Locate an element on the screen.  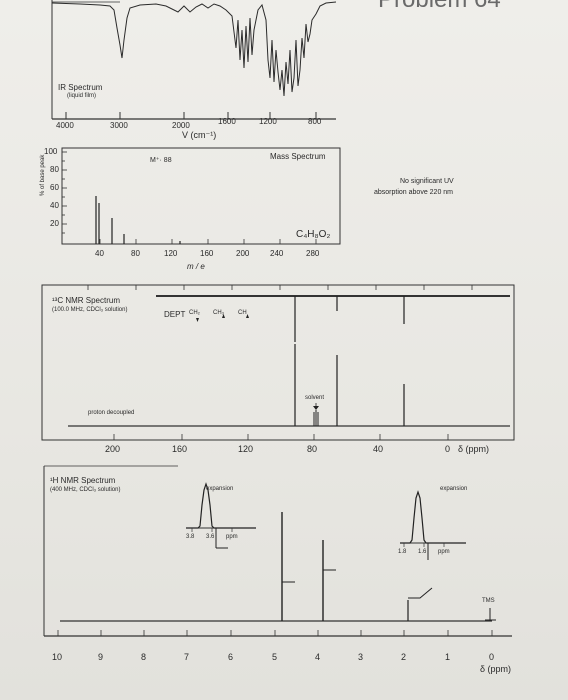
c13-tick-40: 40 is located at coordinates (378, 449).